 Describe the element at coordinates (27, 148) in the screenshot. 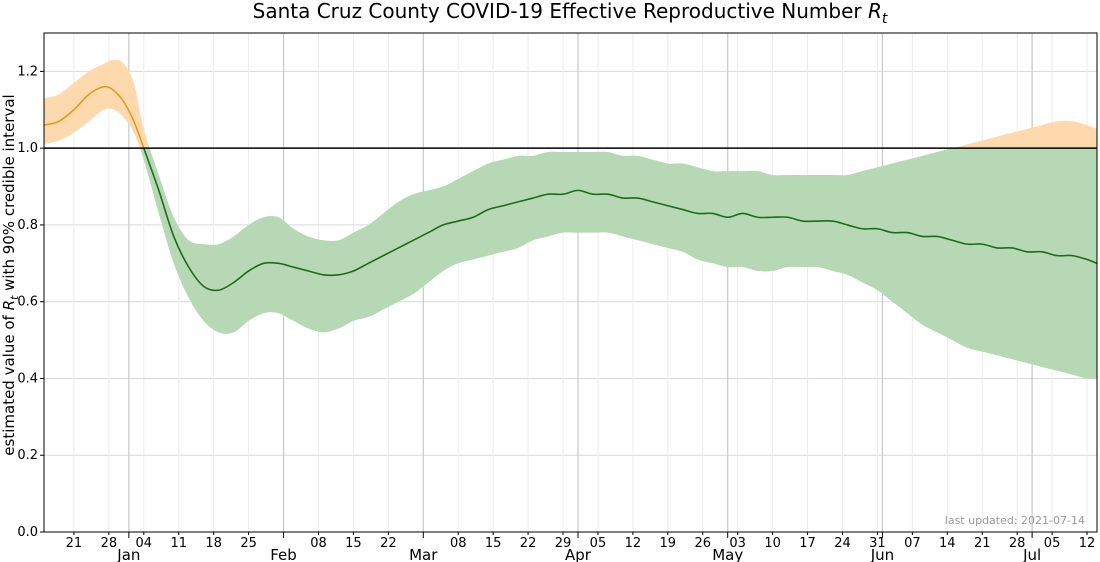

I see `y-tick-label: 1.0` at that location.